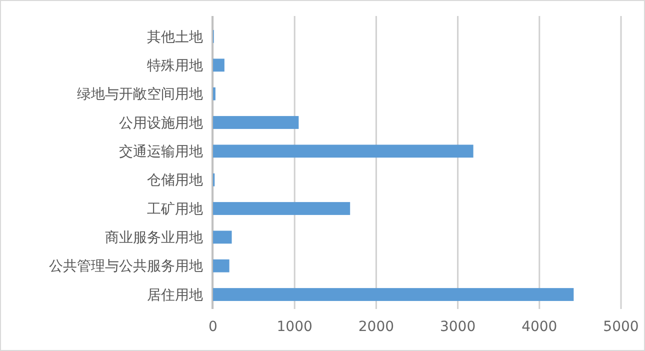  What do you see at coordinates (294, 327) in the screenshot?
I see `x-tick-label: 1000` at bounding box center [294, 327].